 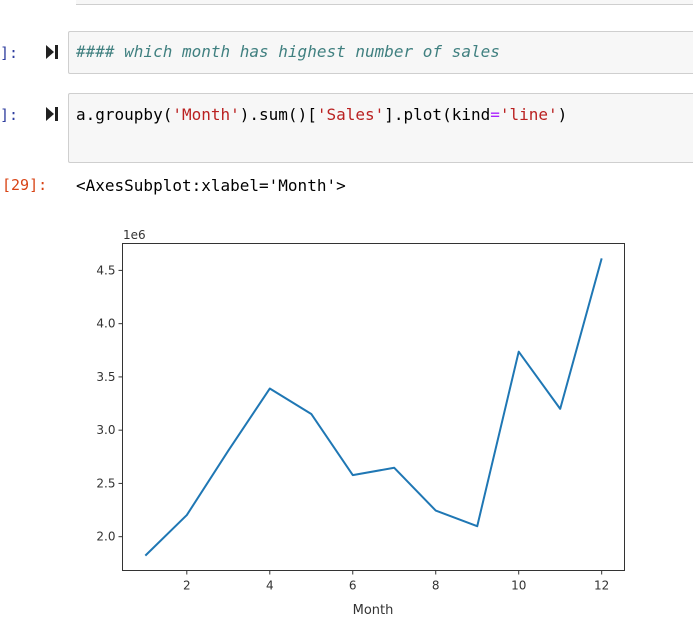 I want to click on x-tick-label: 6, so click(x=353, y=586).